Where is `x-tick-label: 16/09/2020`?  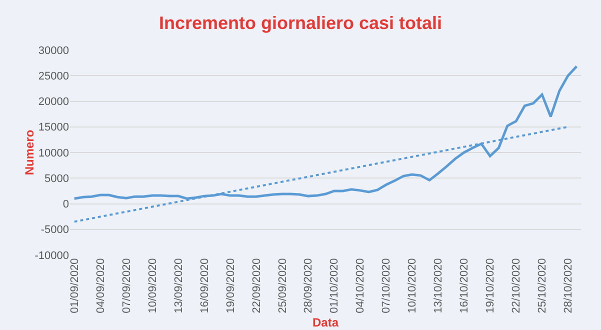 x-tick-label: 16/09/2020 is located at coordinates (204, 286).